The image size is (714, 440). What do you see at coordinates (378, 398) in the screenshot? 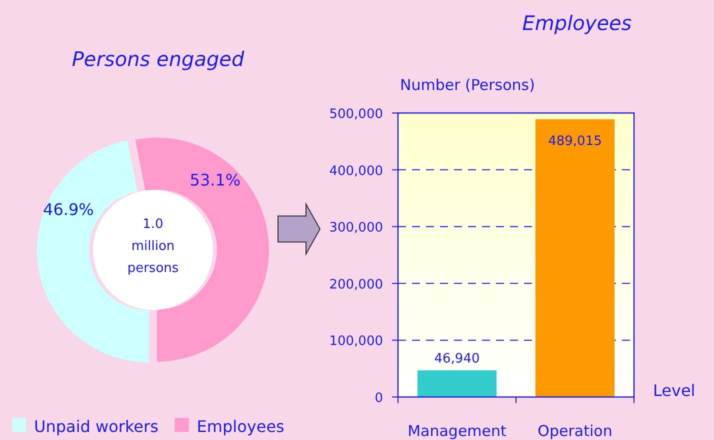
I see `y-tick-label: 0` at bounding box center [378, 398].